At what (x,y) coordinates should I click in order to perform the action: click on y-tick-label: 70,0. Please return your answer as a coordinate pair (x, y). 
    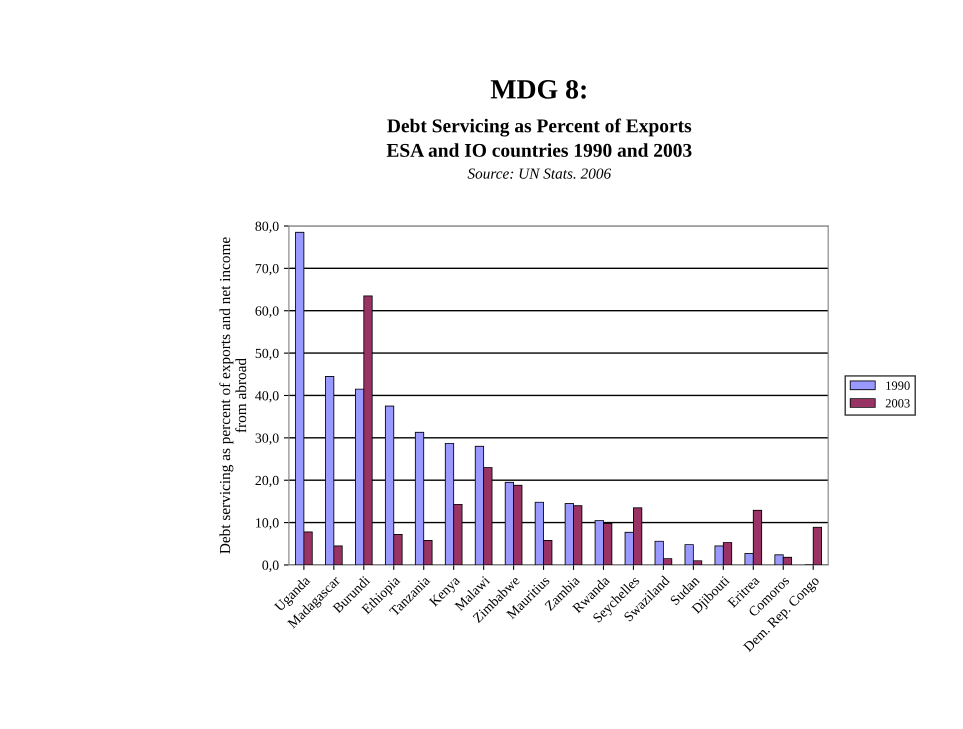
    Looking at the image, I should click on (267, 270).